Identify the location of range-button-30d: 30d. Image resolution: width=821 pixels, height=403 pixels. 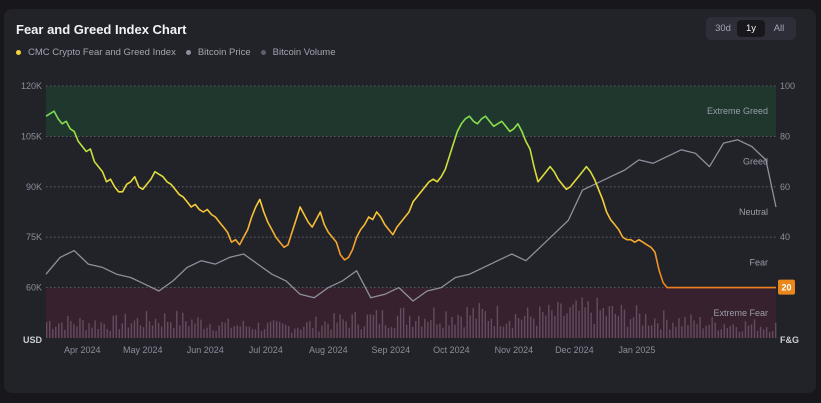
(723, 28).